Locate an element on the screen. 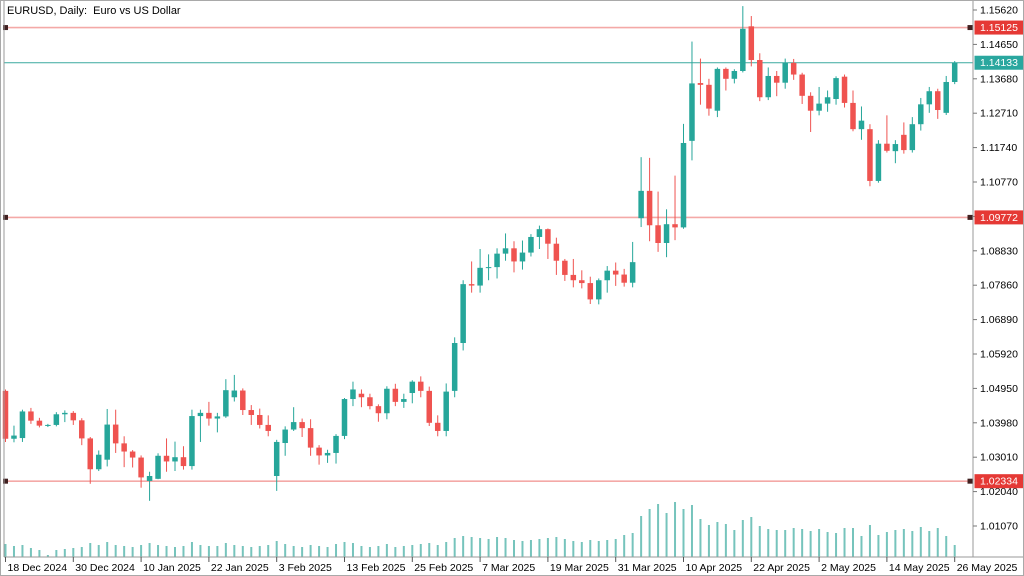  date-tick-label: 18 Dec 2024 is located at coordinates (38, 568).